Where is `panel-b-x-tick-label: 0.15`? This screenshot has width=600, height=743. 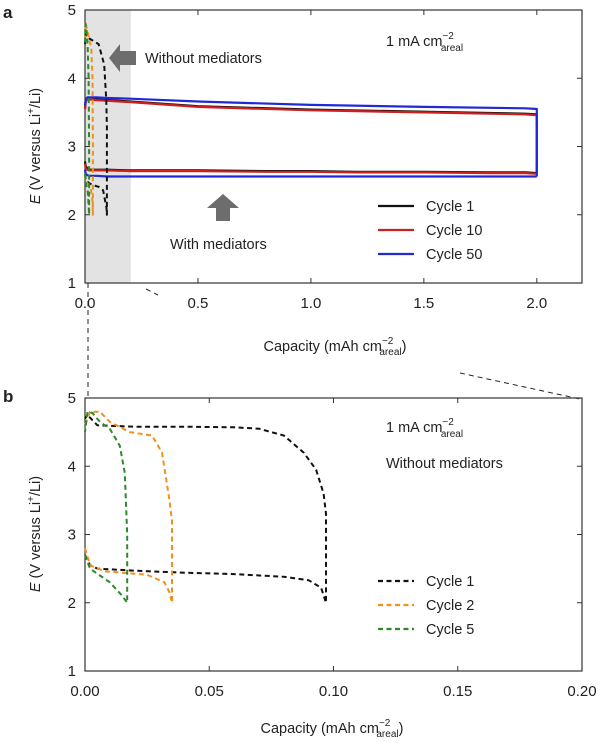
panel-b-x-tick-label: 0.15 is located at coordinates (457, 691).